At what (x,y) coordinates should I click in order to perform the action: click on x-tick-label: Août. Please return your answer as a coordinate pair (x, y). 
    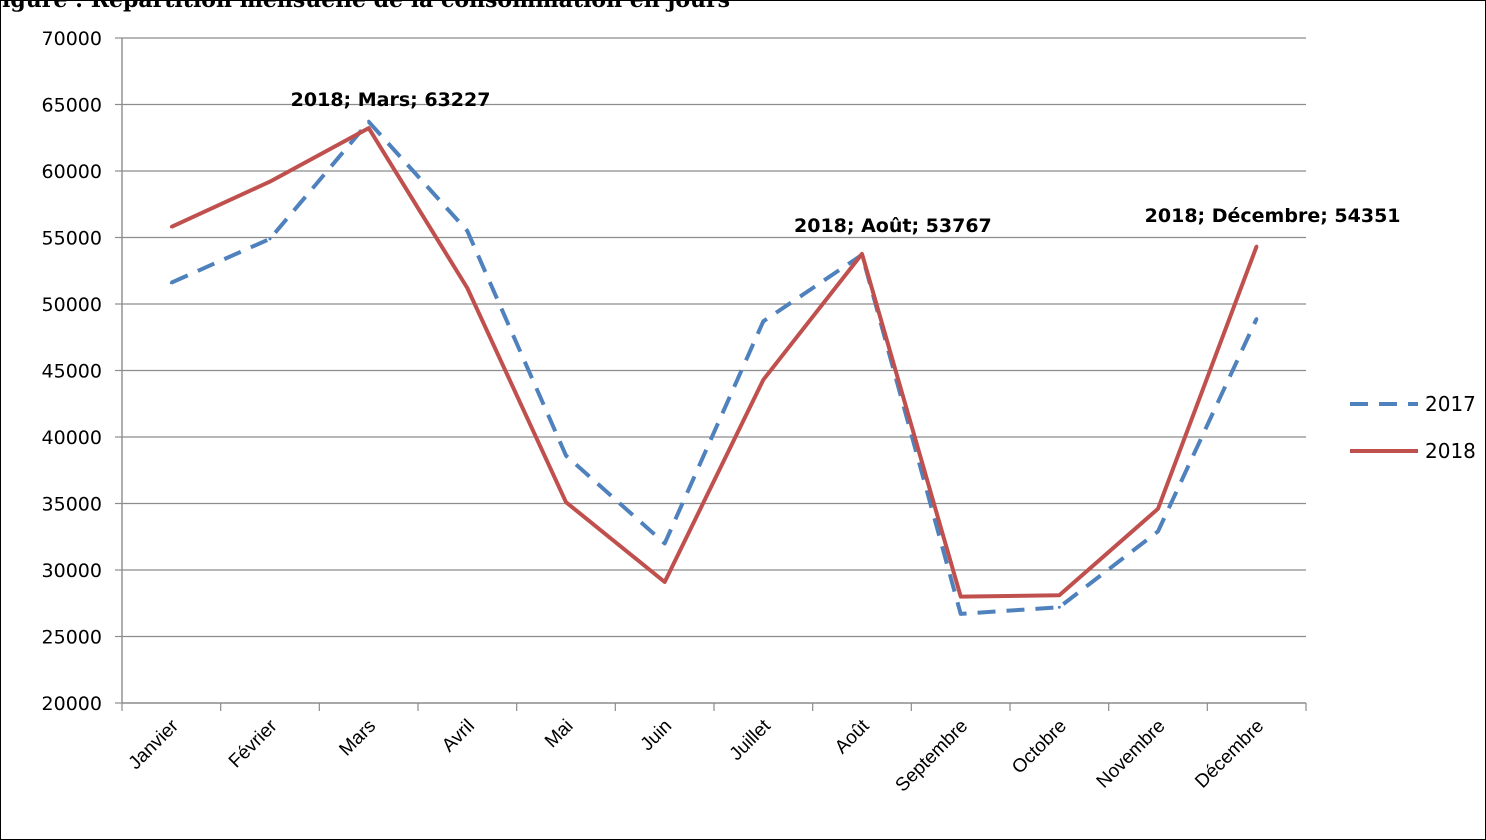
    Looking at the image, I should click on (852, 736).